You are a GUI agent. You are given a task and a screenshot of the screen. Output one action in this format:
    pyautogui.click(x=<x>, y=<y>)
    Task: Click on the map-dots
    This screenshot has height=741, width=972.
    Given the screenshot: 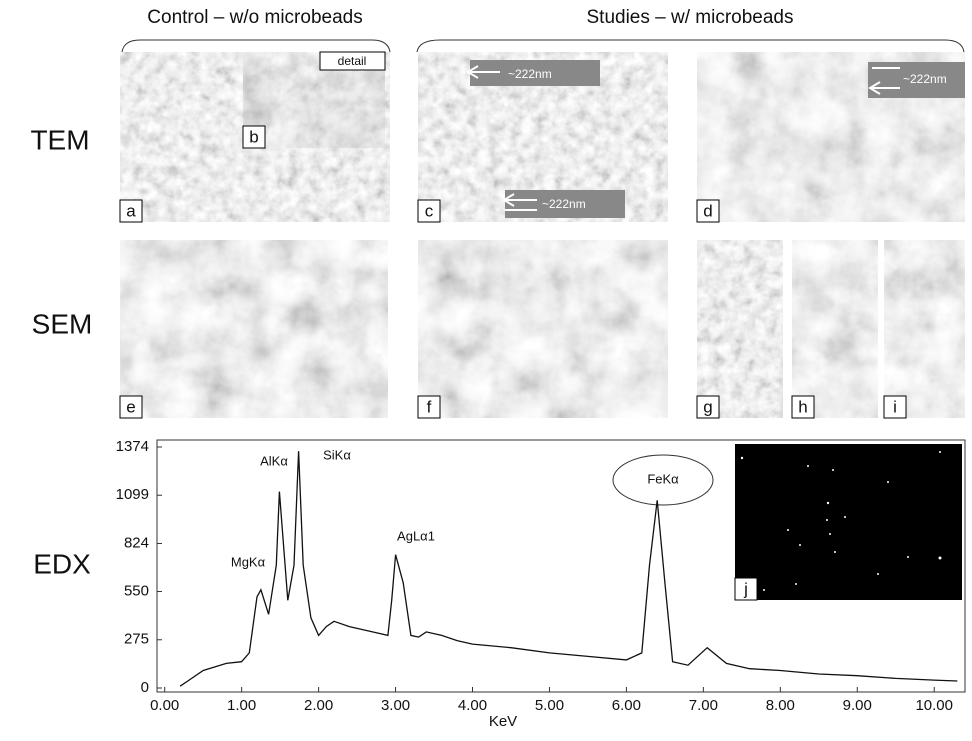 What is the action you would take?
    pyautogui.click(x=841, y=521)
    